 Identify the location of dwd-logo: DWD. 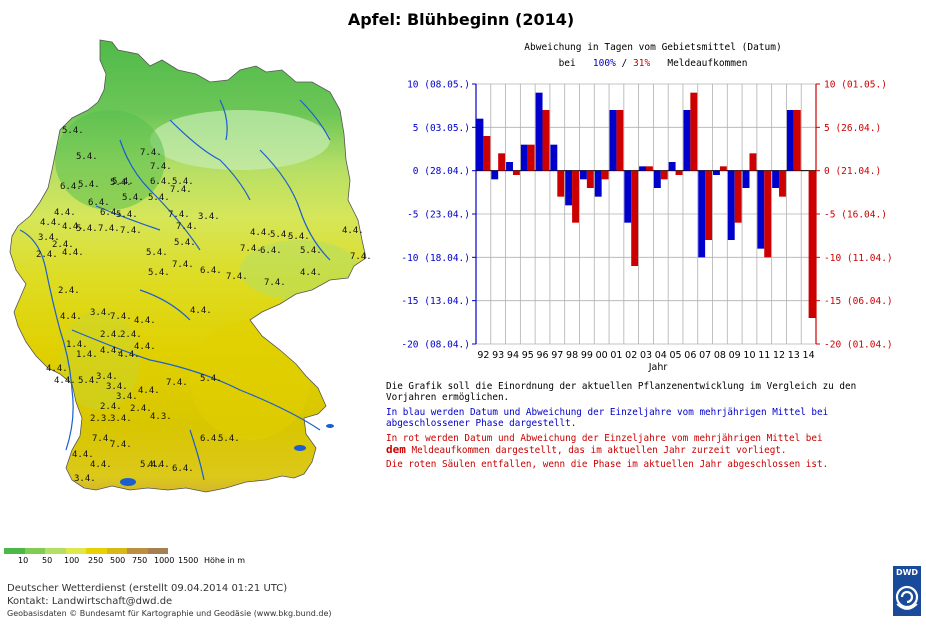
(907, 591).